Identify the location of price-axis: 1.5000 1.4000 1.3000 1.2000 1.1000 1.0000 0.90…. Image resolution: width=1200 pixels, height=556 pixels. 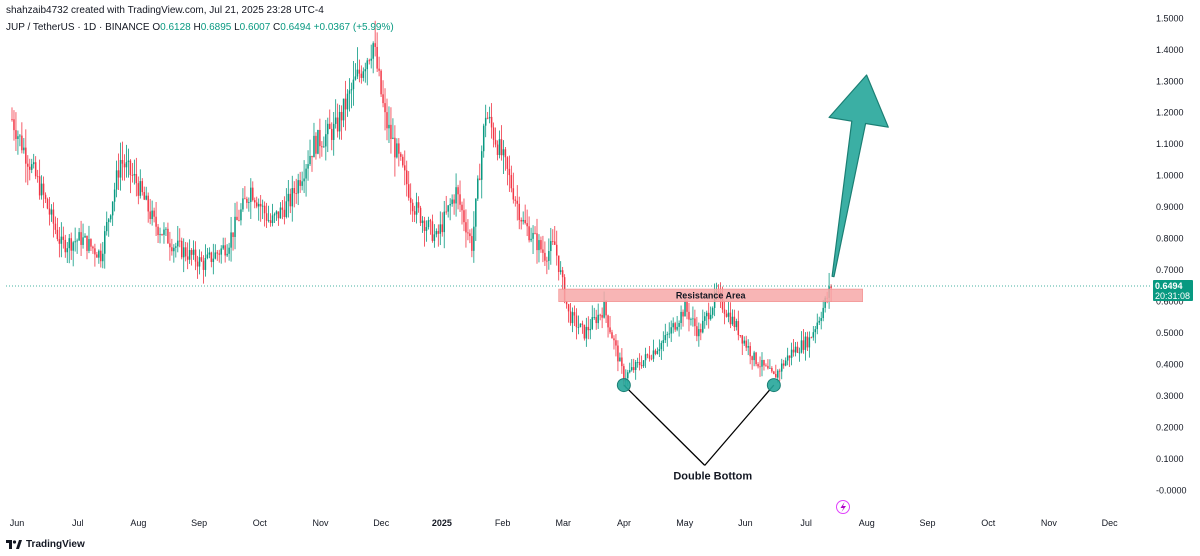
(1171, 254).